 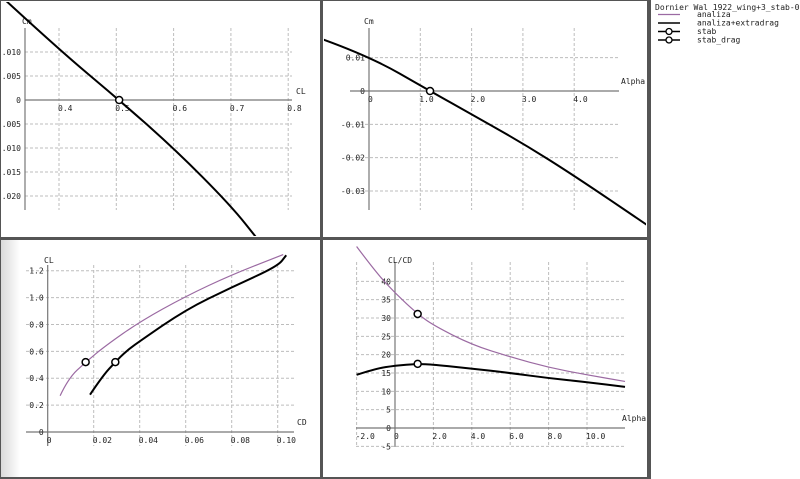 I want to click on x-axis-title: CD, so click(x=302, y=422).